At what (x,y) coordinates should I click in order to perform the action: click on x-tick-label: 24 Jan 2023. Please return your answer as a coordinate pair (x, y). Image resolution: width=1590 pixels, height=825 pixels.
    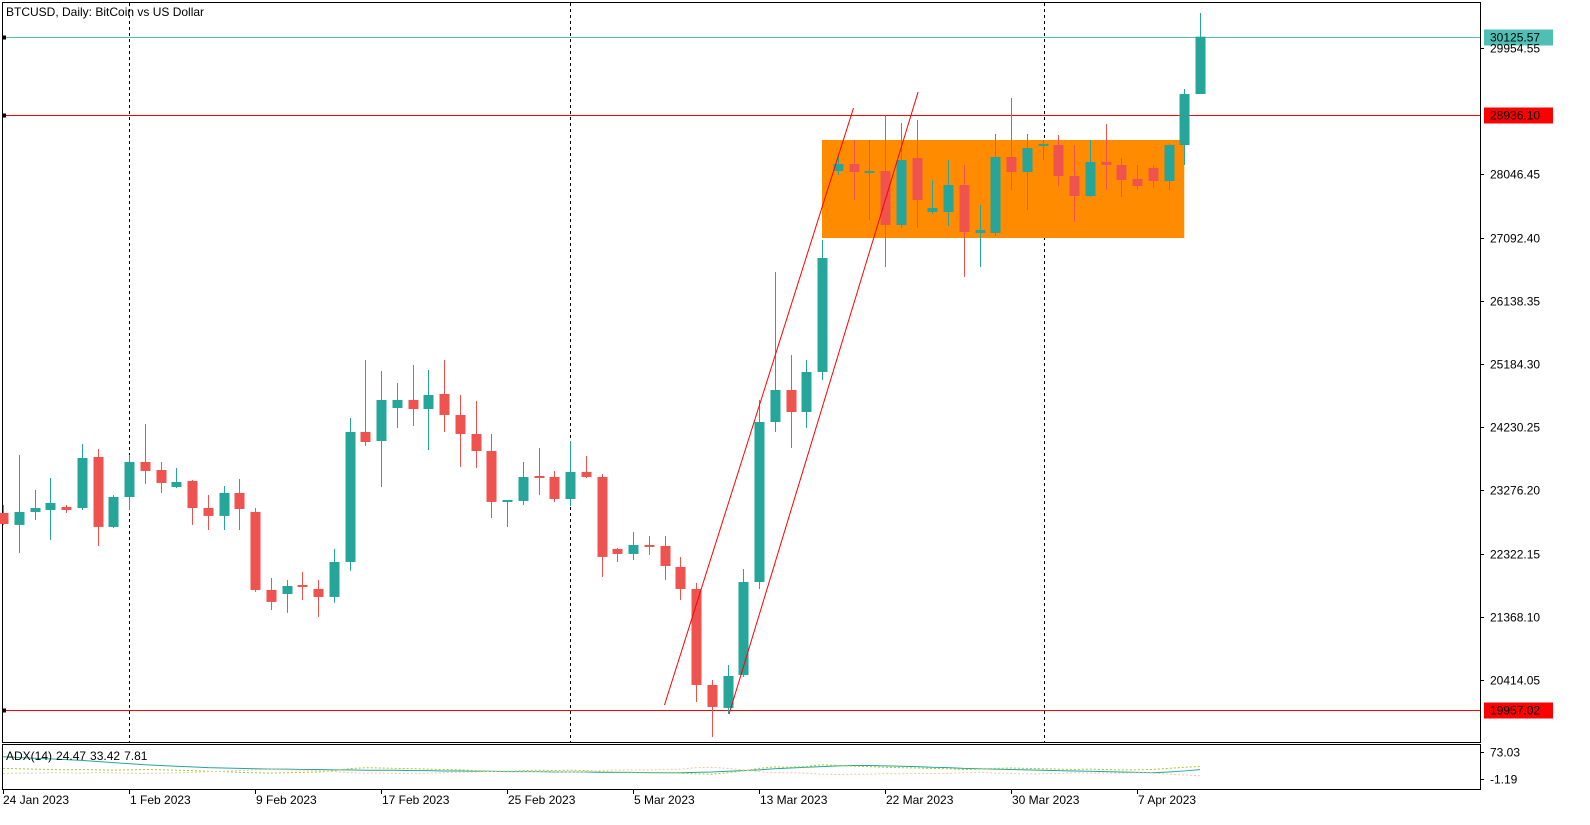
    Looking at the image, I should click on (36, 800).